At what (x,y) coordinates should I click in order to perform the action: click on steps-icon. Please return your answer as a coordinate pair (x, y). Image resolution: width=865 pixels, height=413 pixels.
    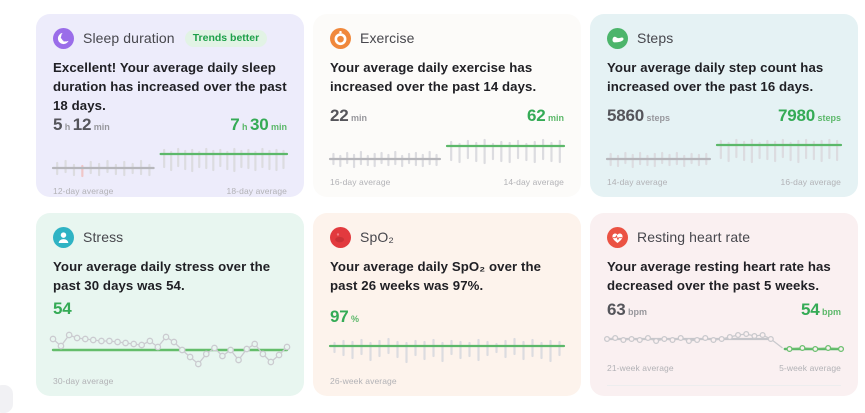
    Looking at the image, I should click on (617, 38).